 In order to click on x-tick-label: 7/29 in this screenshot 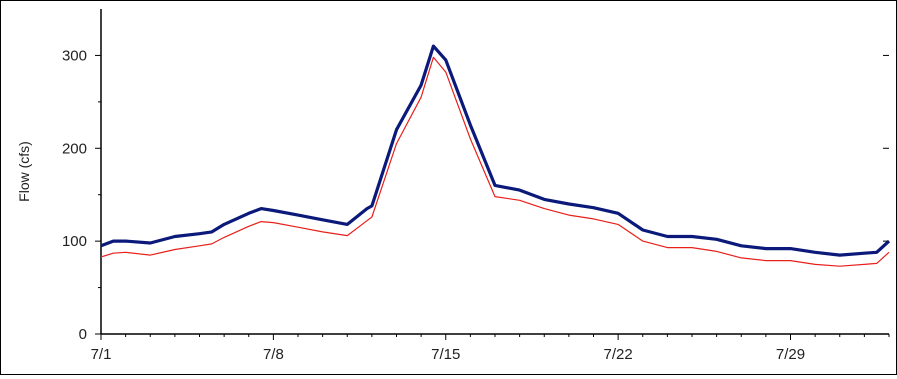, I will do `click(790, 354)`.